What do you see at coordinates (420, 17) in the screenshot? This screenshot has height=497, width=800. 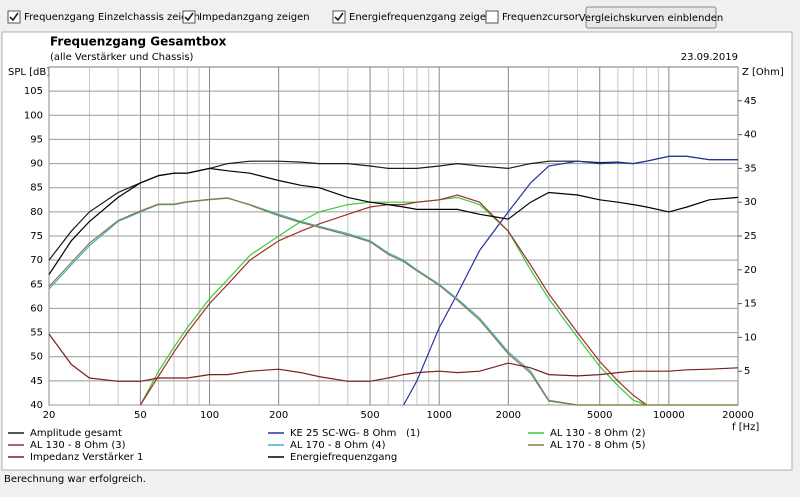 I see `checkbox-label: Energiefrequenzgang zeigen` at bounding box center [420, 17].